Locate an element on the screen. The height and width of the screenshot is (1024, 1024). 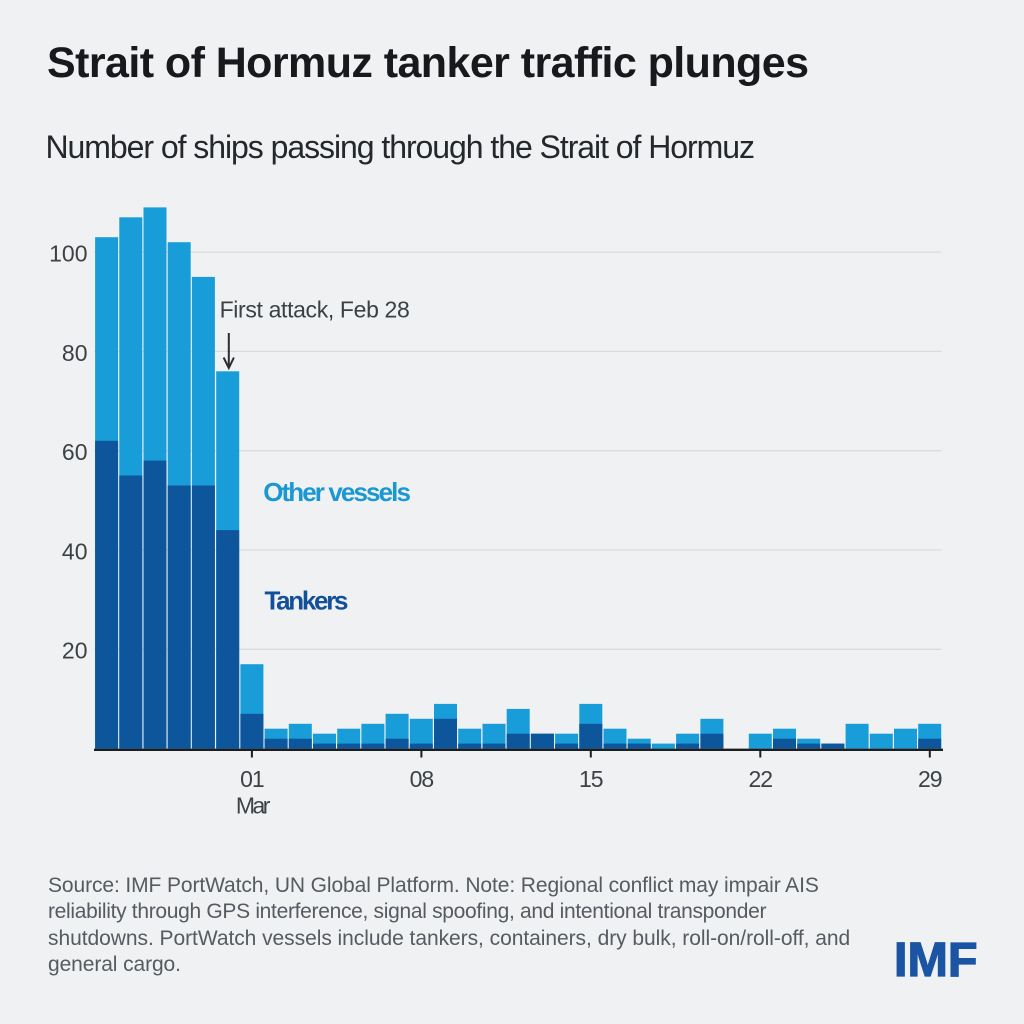
svg-text: 01 is located at coordinates (252, 779).